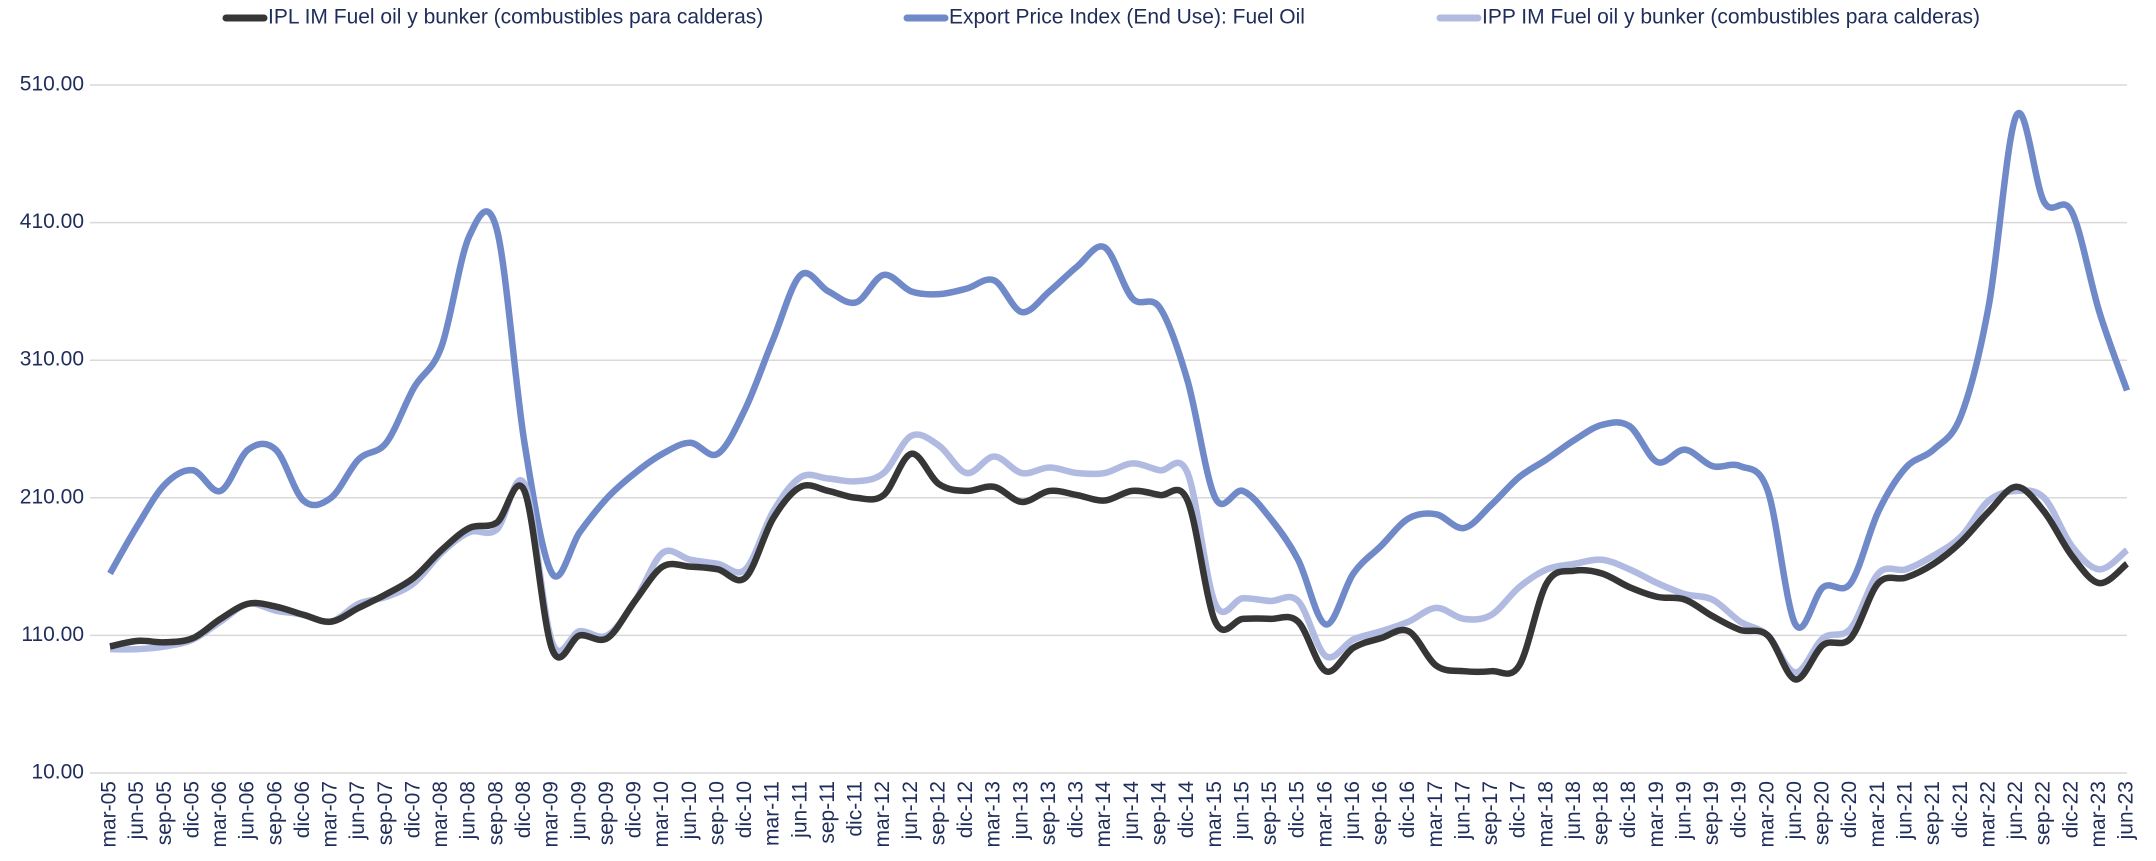 Image resolution: width=2156 pixels, height=861 pixels. Describe the element at coordinates (1987, 814) in the screenshot. I see `x-tick-label: mar-22` at that location.